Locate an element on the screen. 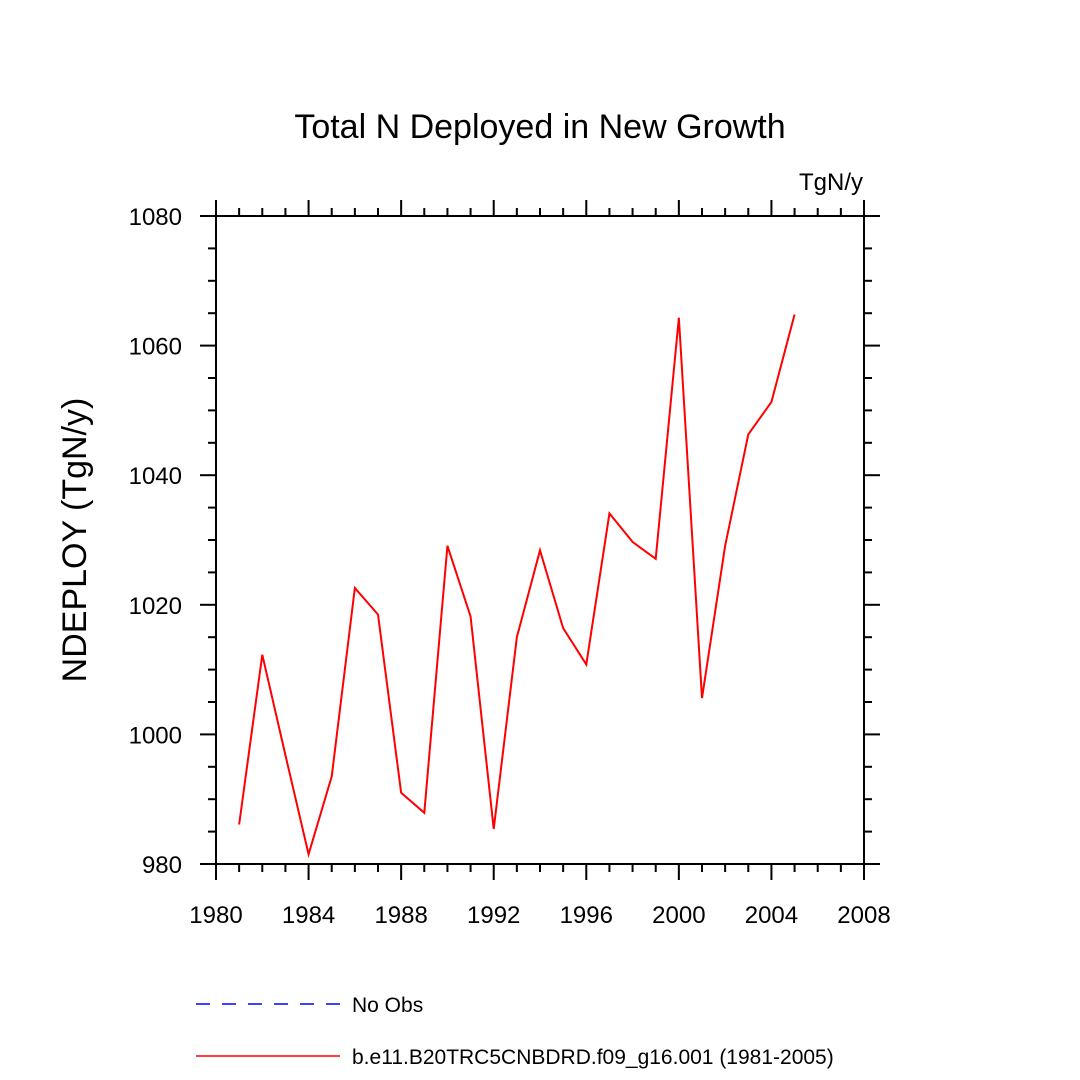 Image resolution: width=1080 pixels, height=1080 pixels. x-tick-label: 1984 is located at coordinates (308, 915).